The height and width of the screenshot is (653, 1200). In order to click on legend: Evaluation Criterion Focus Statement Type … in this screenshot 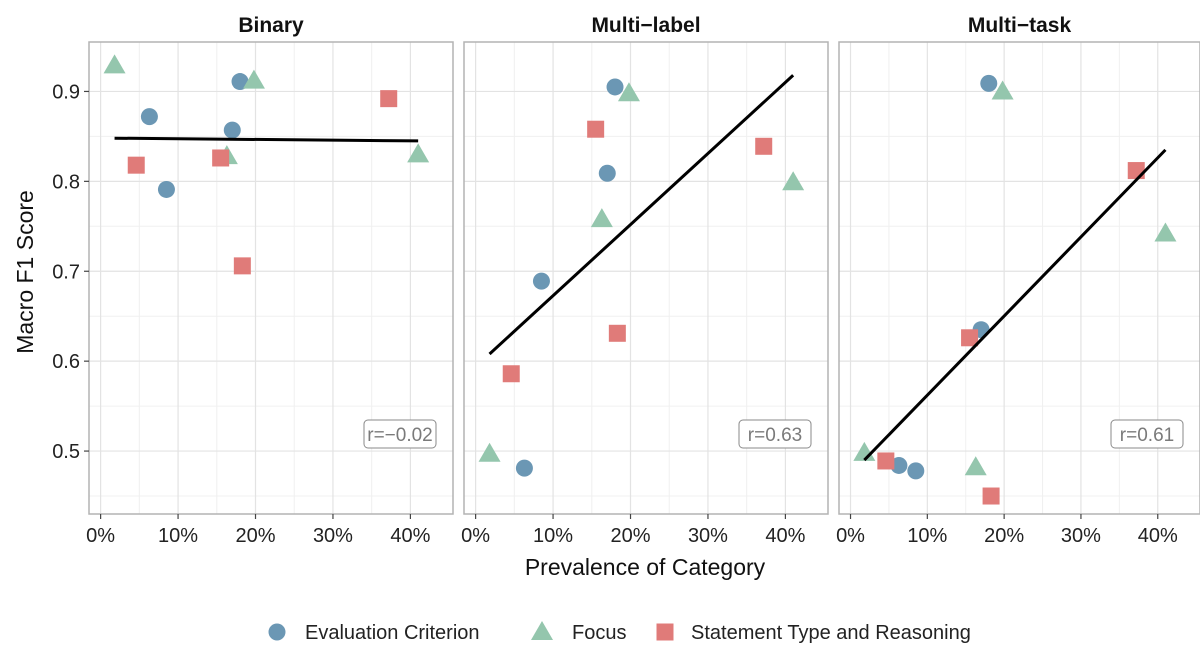, I will do `click(619, 632)`.